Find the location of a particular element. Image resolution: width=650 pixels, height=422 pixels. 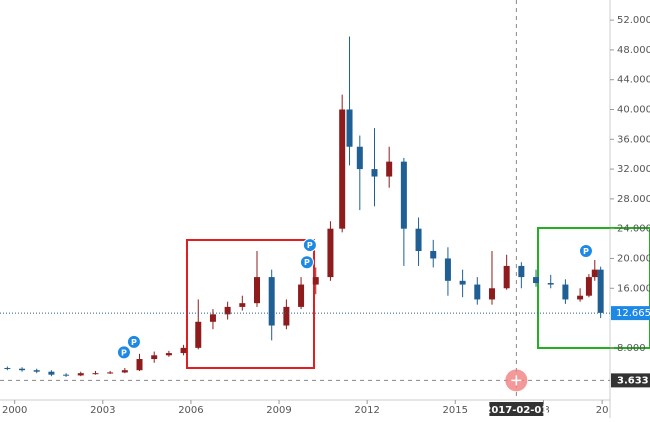

y-tick-label: 36.000 is located at coordinates (633, 139).